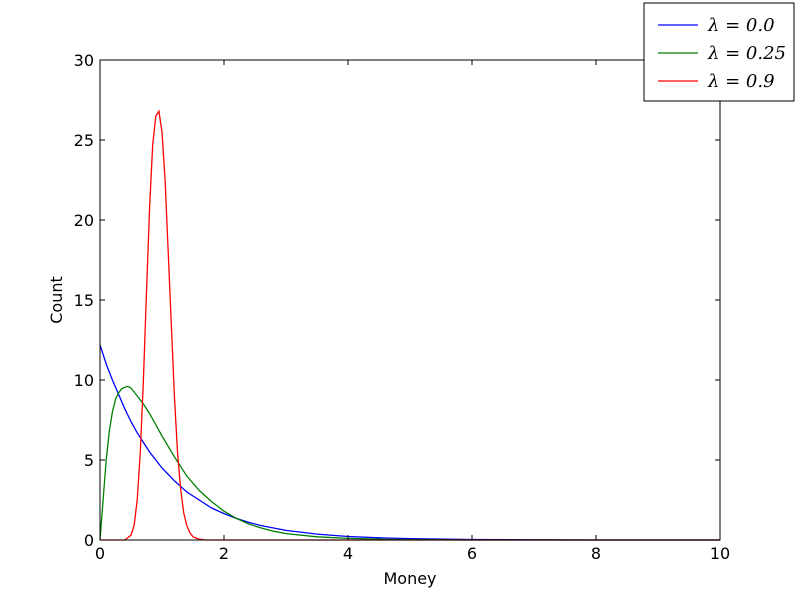 This screenshot has width=800, height=600. What do you see at coordinates (89, 460) in the screenshot?
I see `y-tick-label: 5` at bounding box center [89, 460].